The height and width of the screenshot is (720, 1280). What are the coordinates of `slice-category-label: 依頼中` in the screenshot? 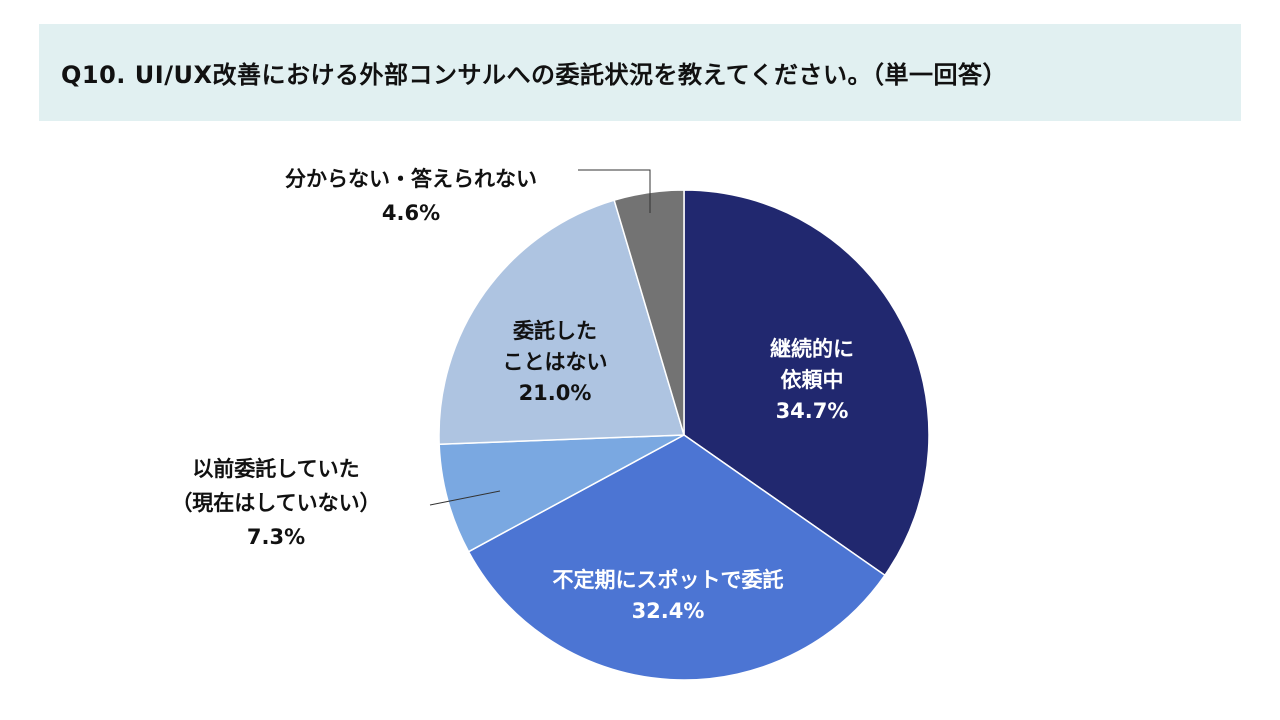 It's located at (812, 380).